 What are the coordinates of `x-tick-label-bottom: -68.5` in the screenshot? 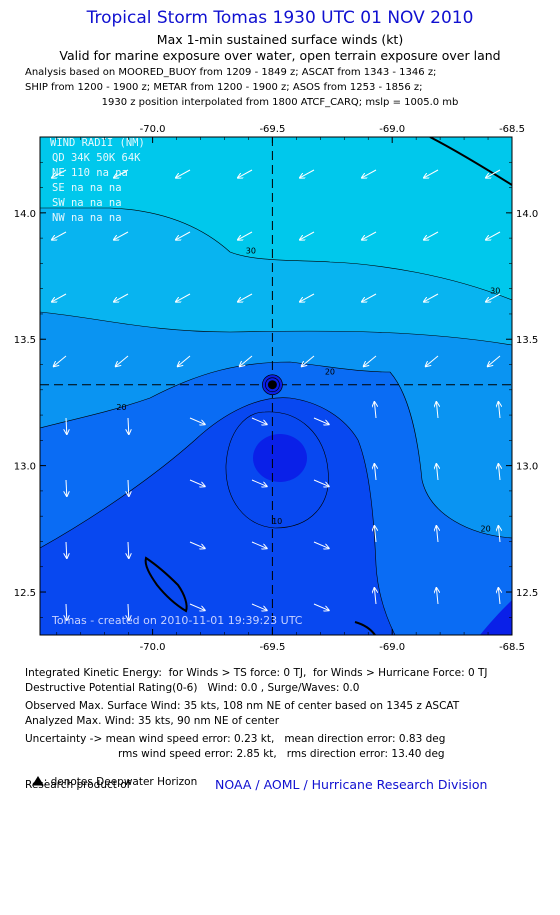 It's located at (512, 647).